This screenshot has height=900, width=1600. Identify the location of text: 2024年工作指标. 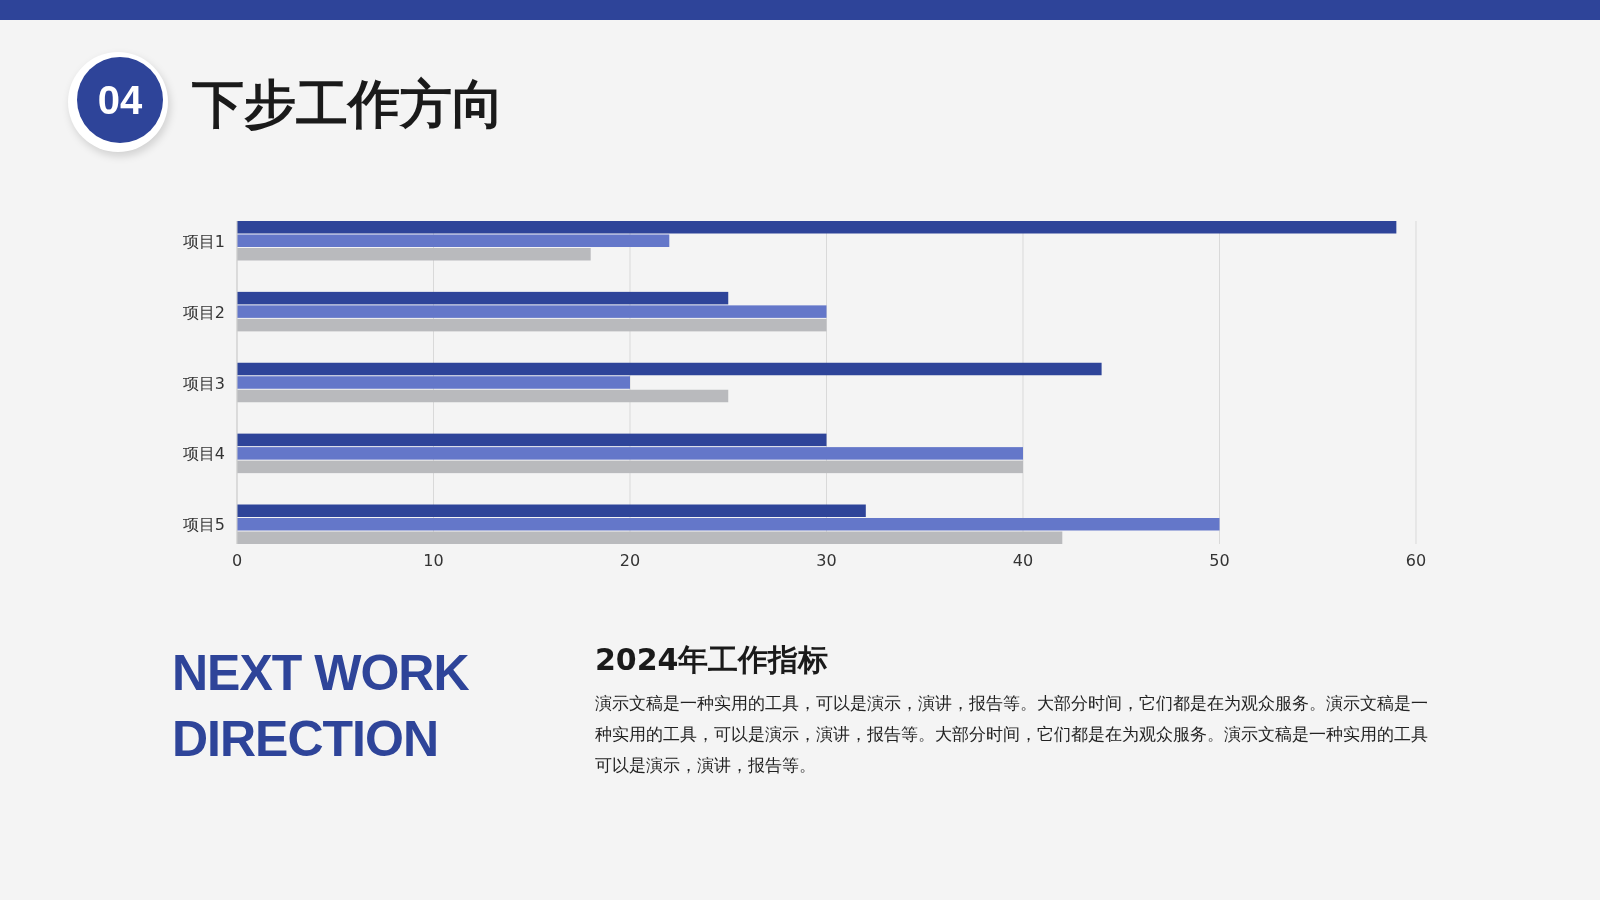
(712, 660).